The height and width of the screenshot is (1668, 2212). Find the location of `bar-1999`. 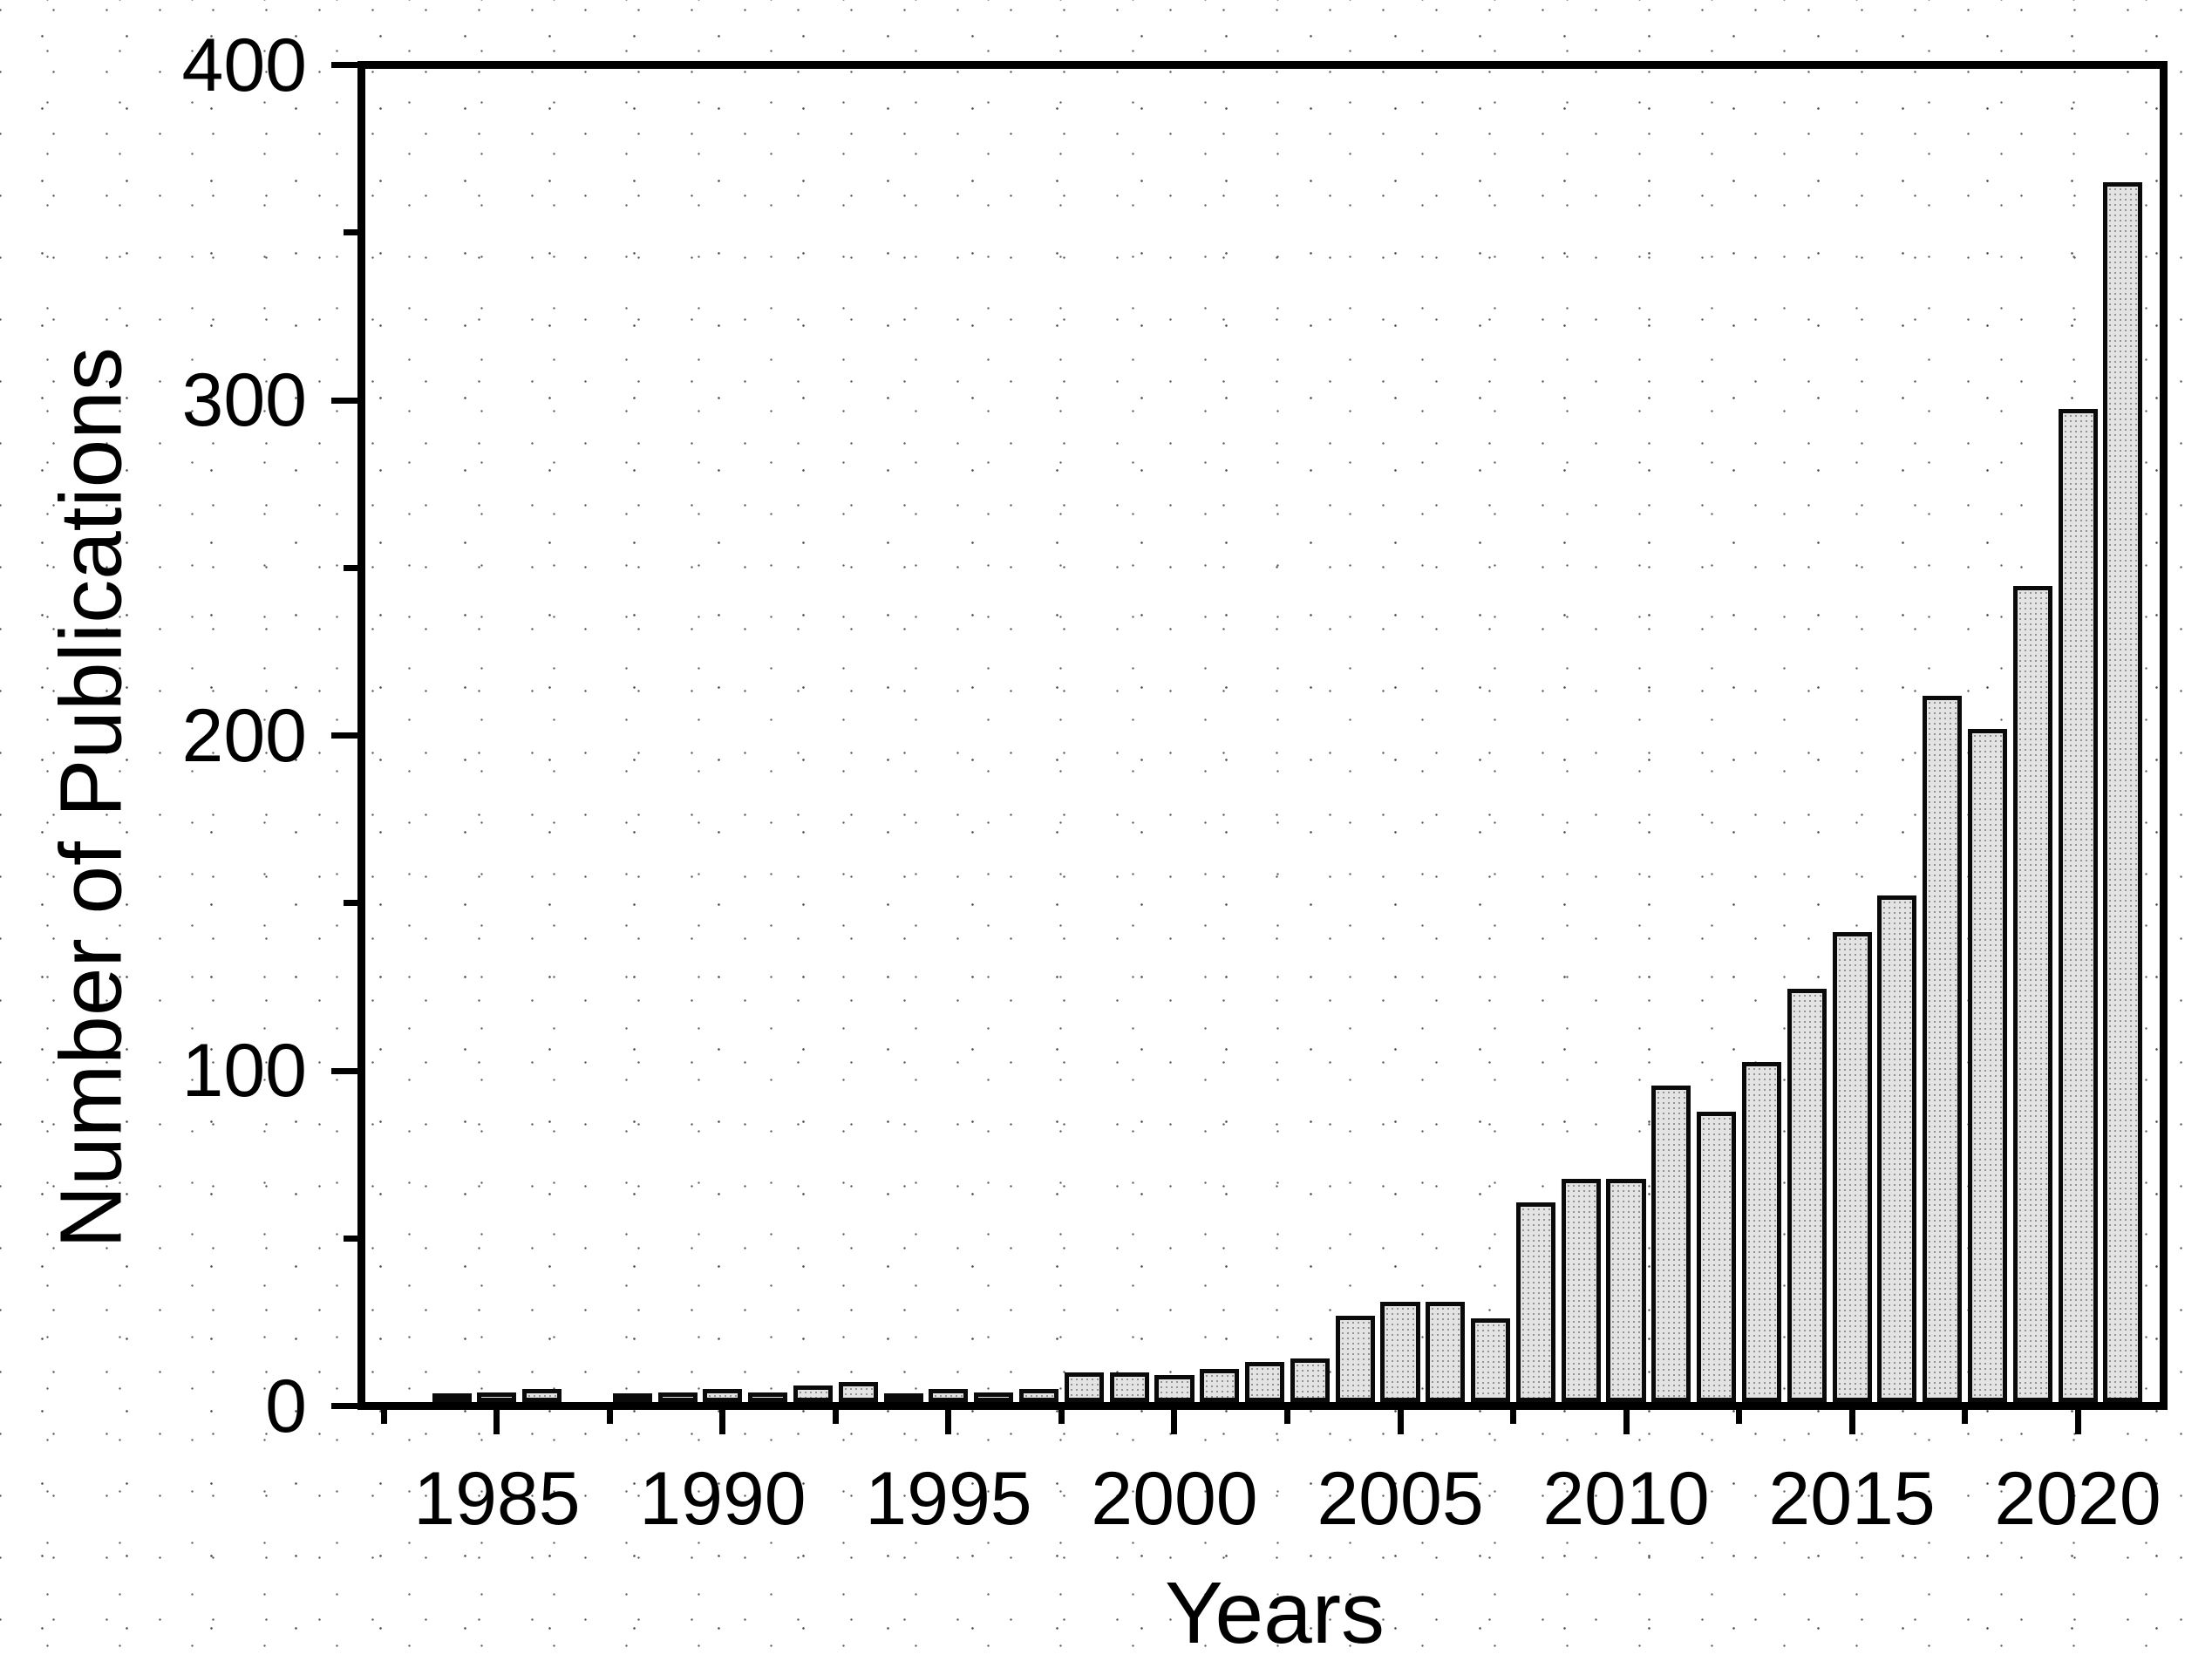

bar-1999 is located at coordinates (1129, 1387).